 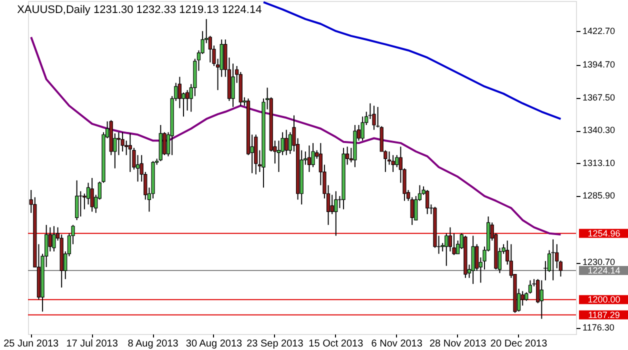 I want to click on x-tick-label: 8 Aug 2013, so click(x=153, y=344).